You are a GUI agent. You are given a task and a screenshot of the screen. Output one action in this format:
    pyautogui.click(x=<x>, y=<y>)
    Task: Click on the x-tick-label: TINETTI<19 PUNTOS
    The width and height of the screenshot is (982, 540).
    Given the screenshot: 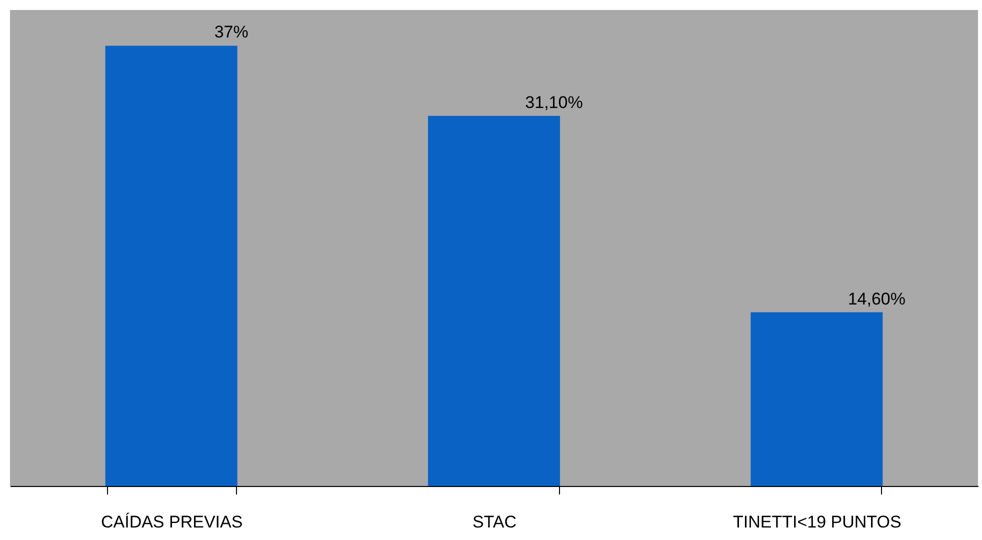 What is the action you would take?
    pyautogui.click(x=817, y=522)
    